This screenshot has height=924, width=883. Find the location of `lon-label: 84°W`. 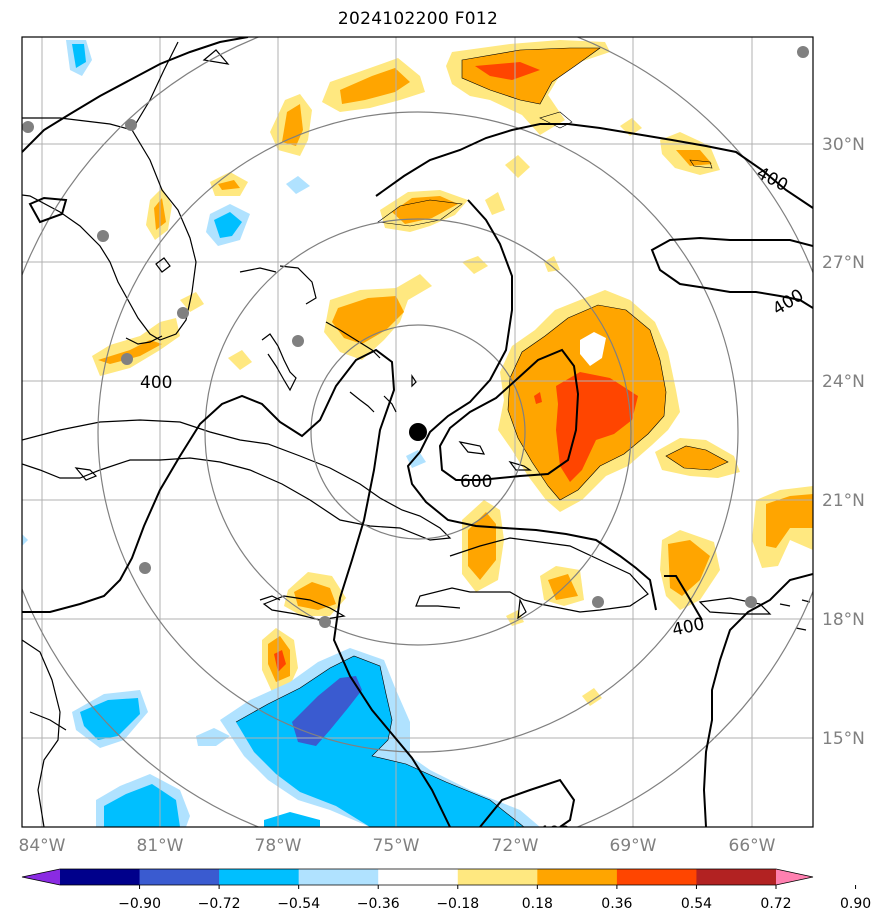

lon-label: 84°W is located at coordinates (42, 846).